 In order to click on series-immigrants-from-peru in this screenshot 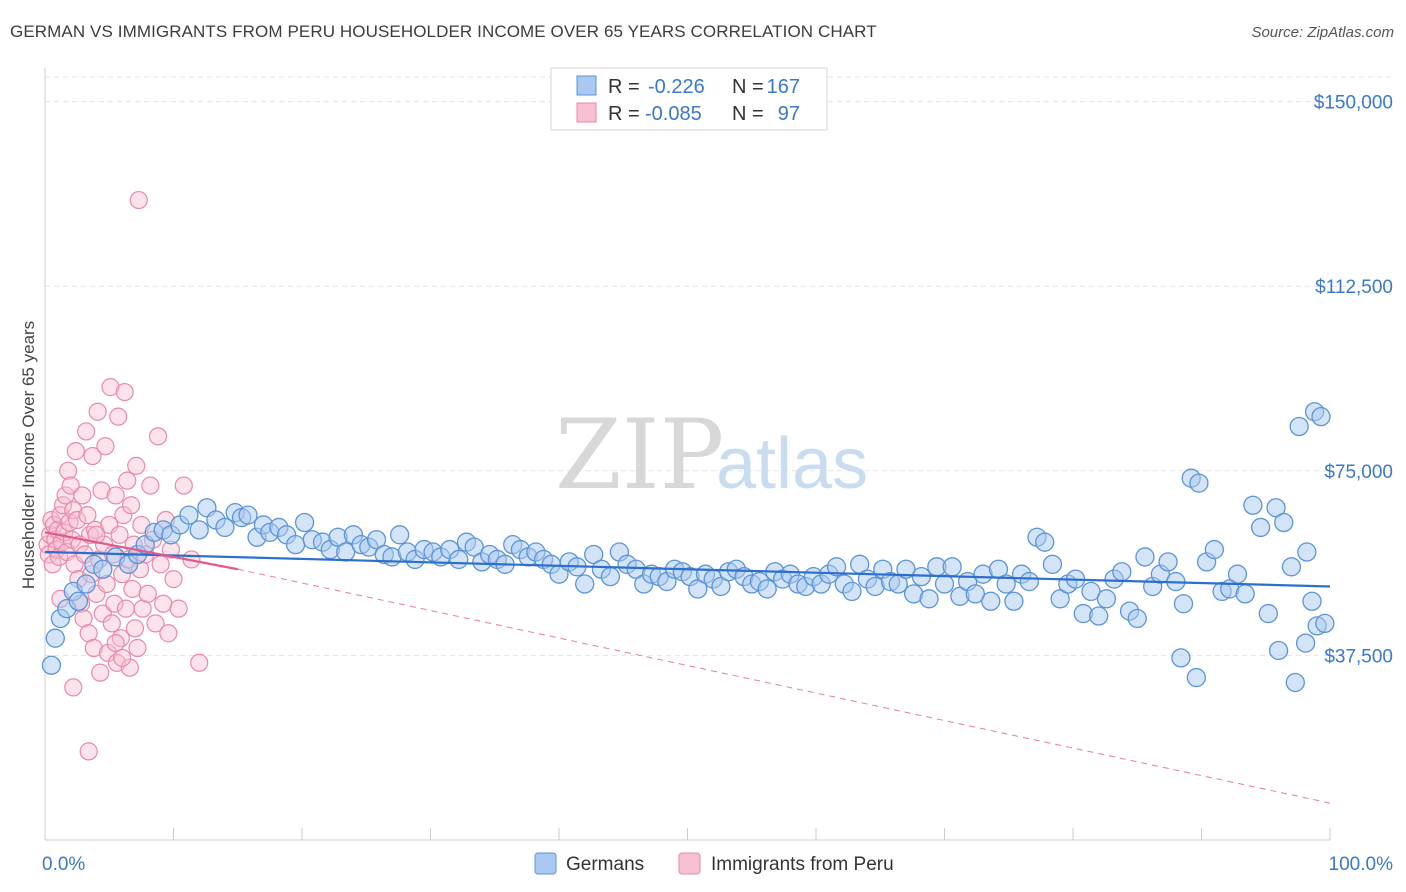, I will do `click(123, 475)`.